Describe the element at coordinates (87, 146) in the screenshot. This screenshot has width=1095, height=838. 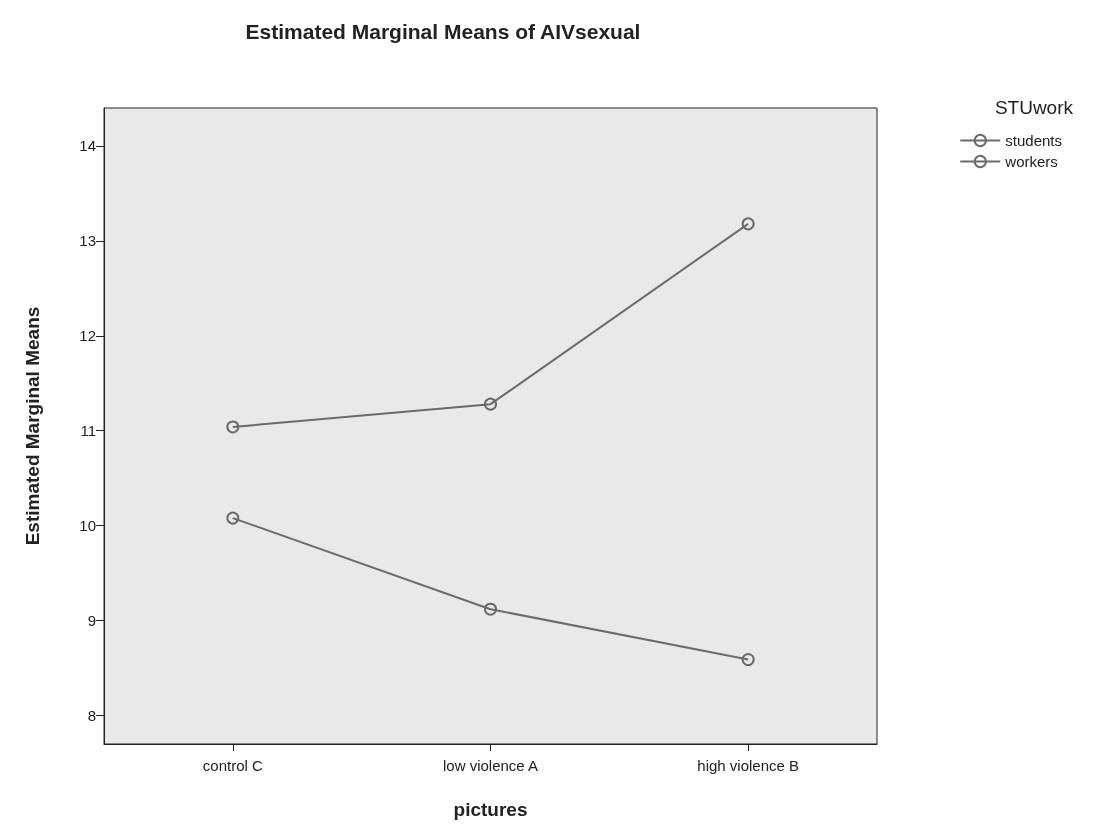
I see `y-tick-label: 14` at that location.